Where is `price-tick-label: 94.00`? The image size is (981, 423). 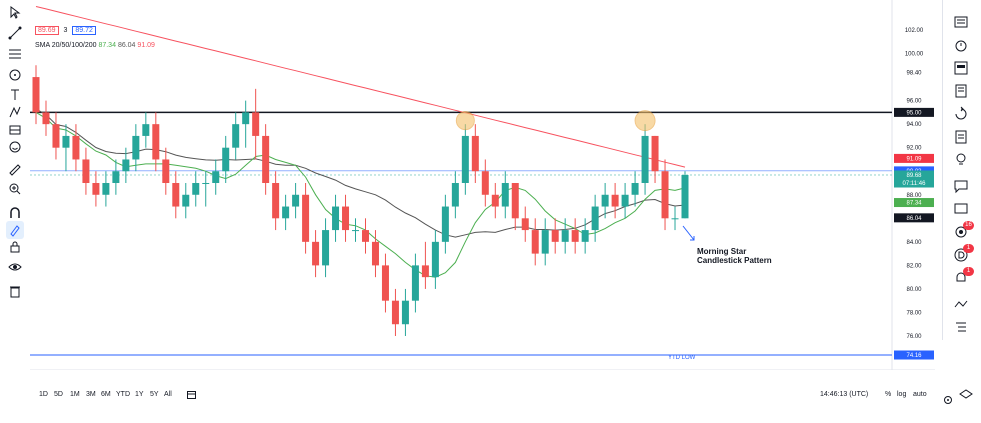
price-tick-label: 94.00 is located at coordinates (914, 125).